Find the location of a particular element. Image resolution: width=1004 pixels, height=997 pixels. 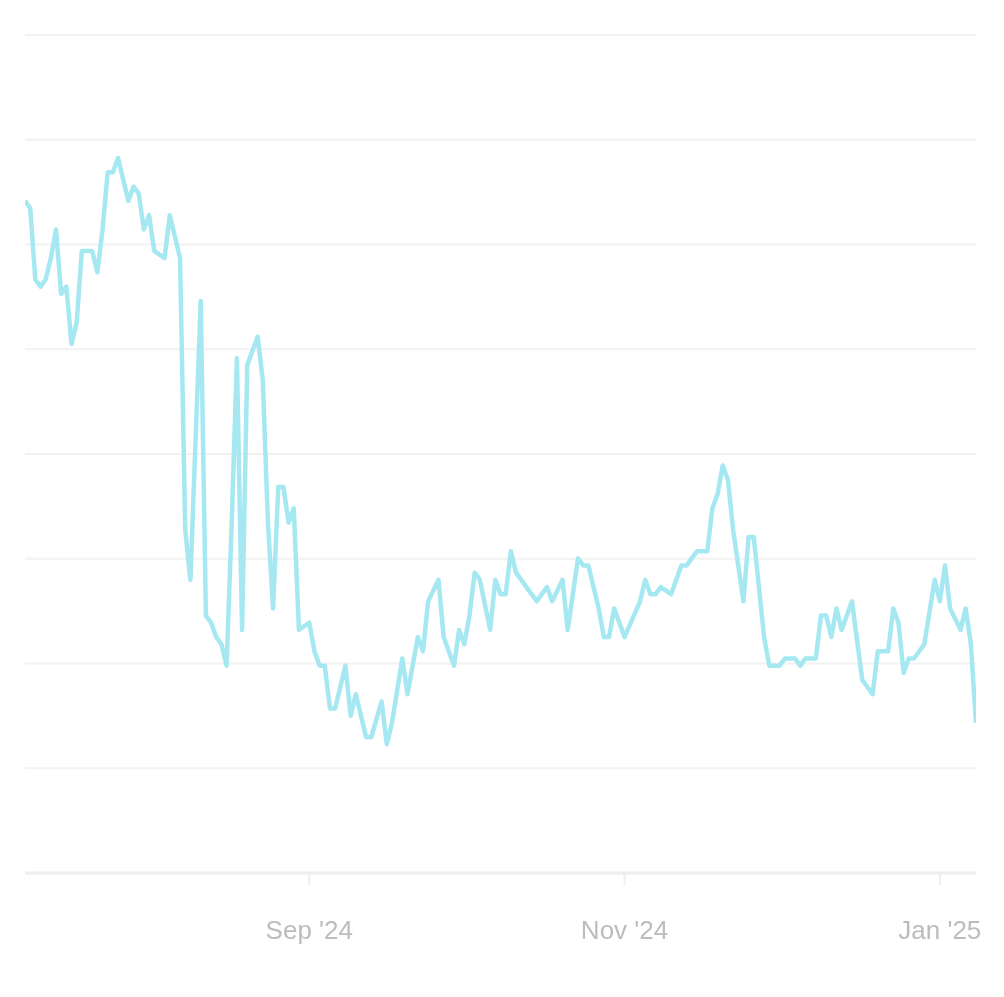

x-tick-label: Jan '25 is located at coordinates (940, 930).